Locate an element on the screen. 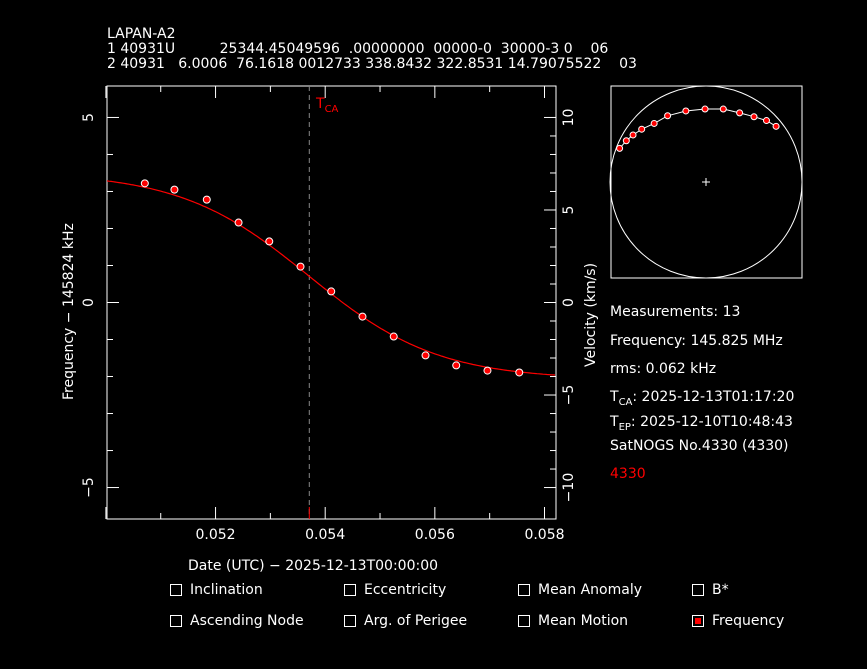  checkbox-inclination: Inclination is located at coordinates (216, 590).